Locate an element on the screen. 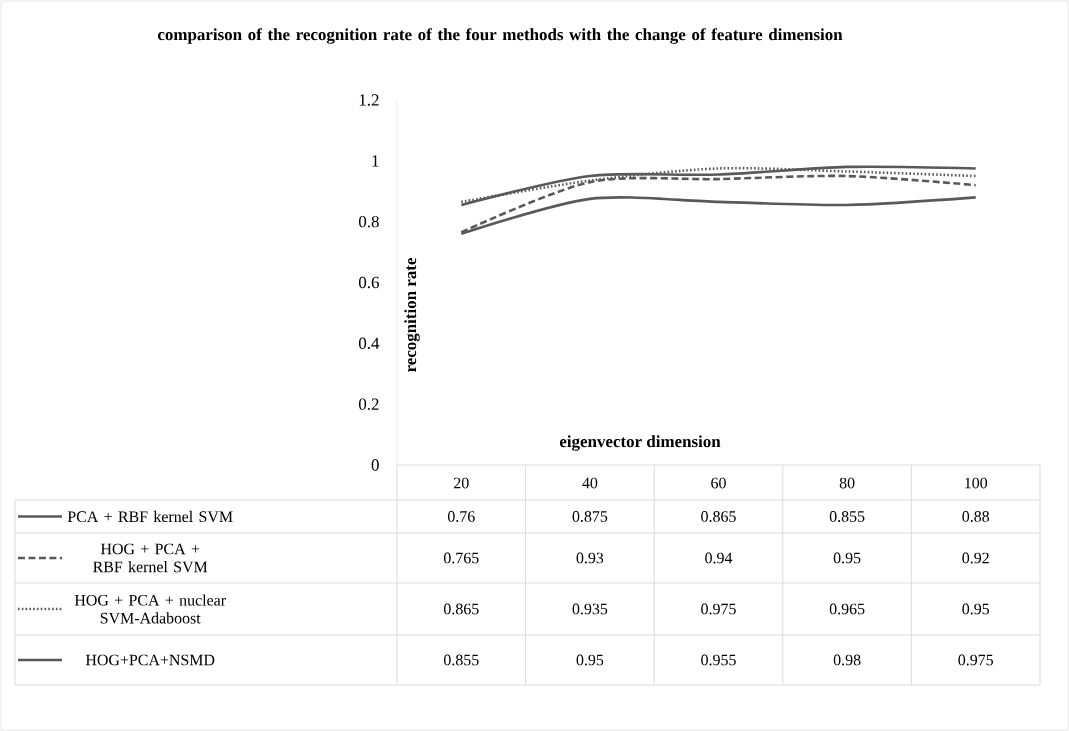  data-label: 0.92 is located at coordinates (975, 558).